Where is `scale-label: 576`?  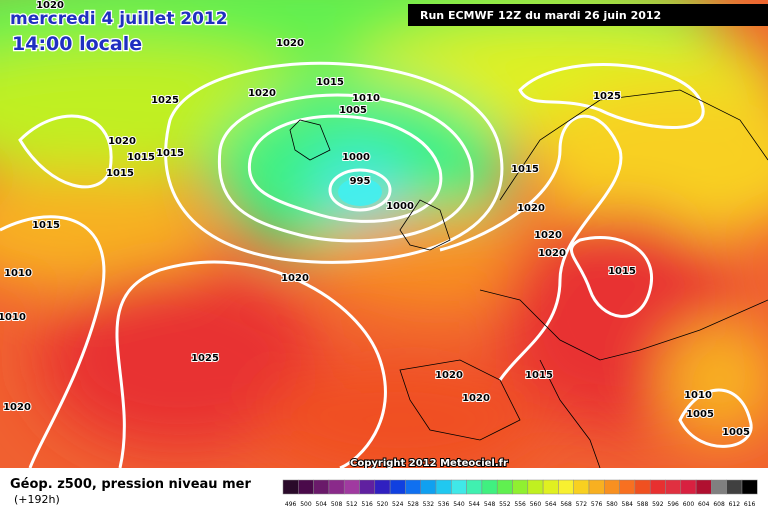
scale-label: 576 is located at coordinates (597, 504).